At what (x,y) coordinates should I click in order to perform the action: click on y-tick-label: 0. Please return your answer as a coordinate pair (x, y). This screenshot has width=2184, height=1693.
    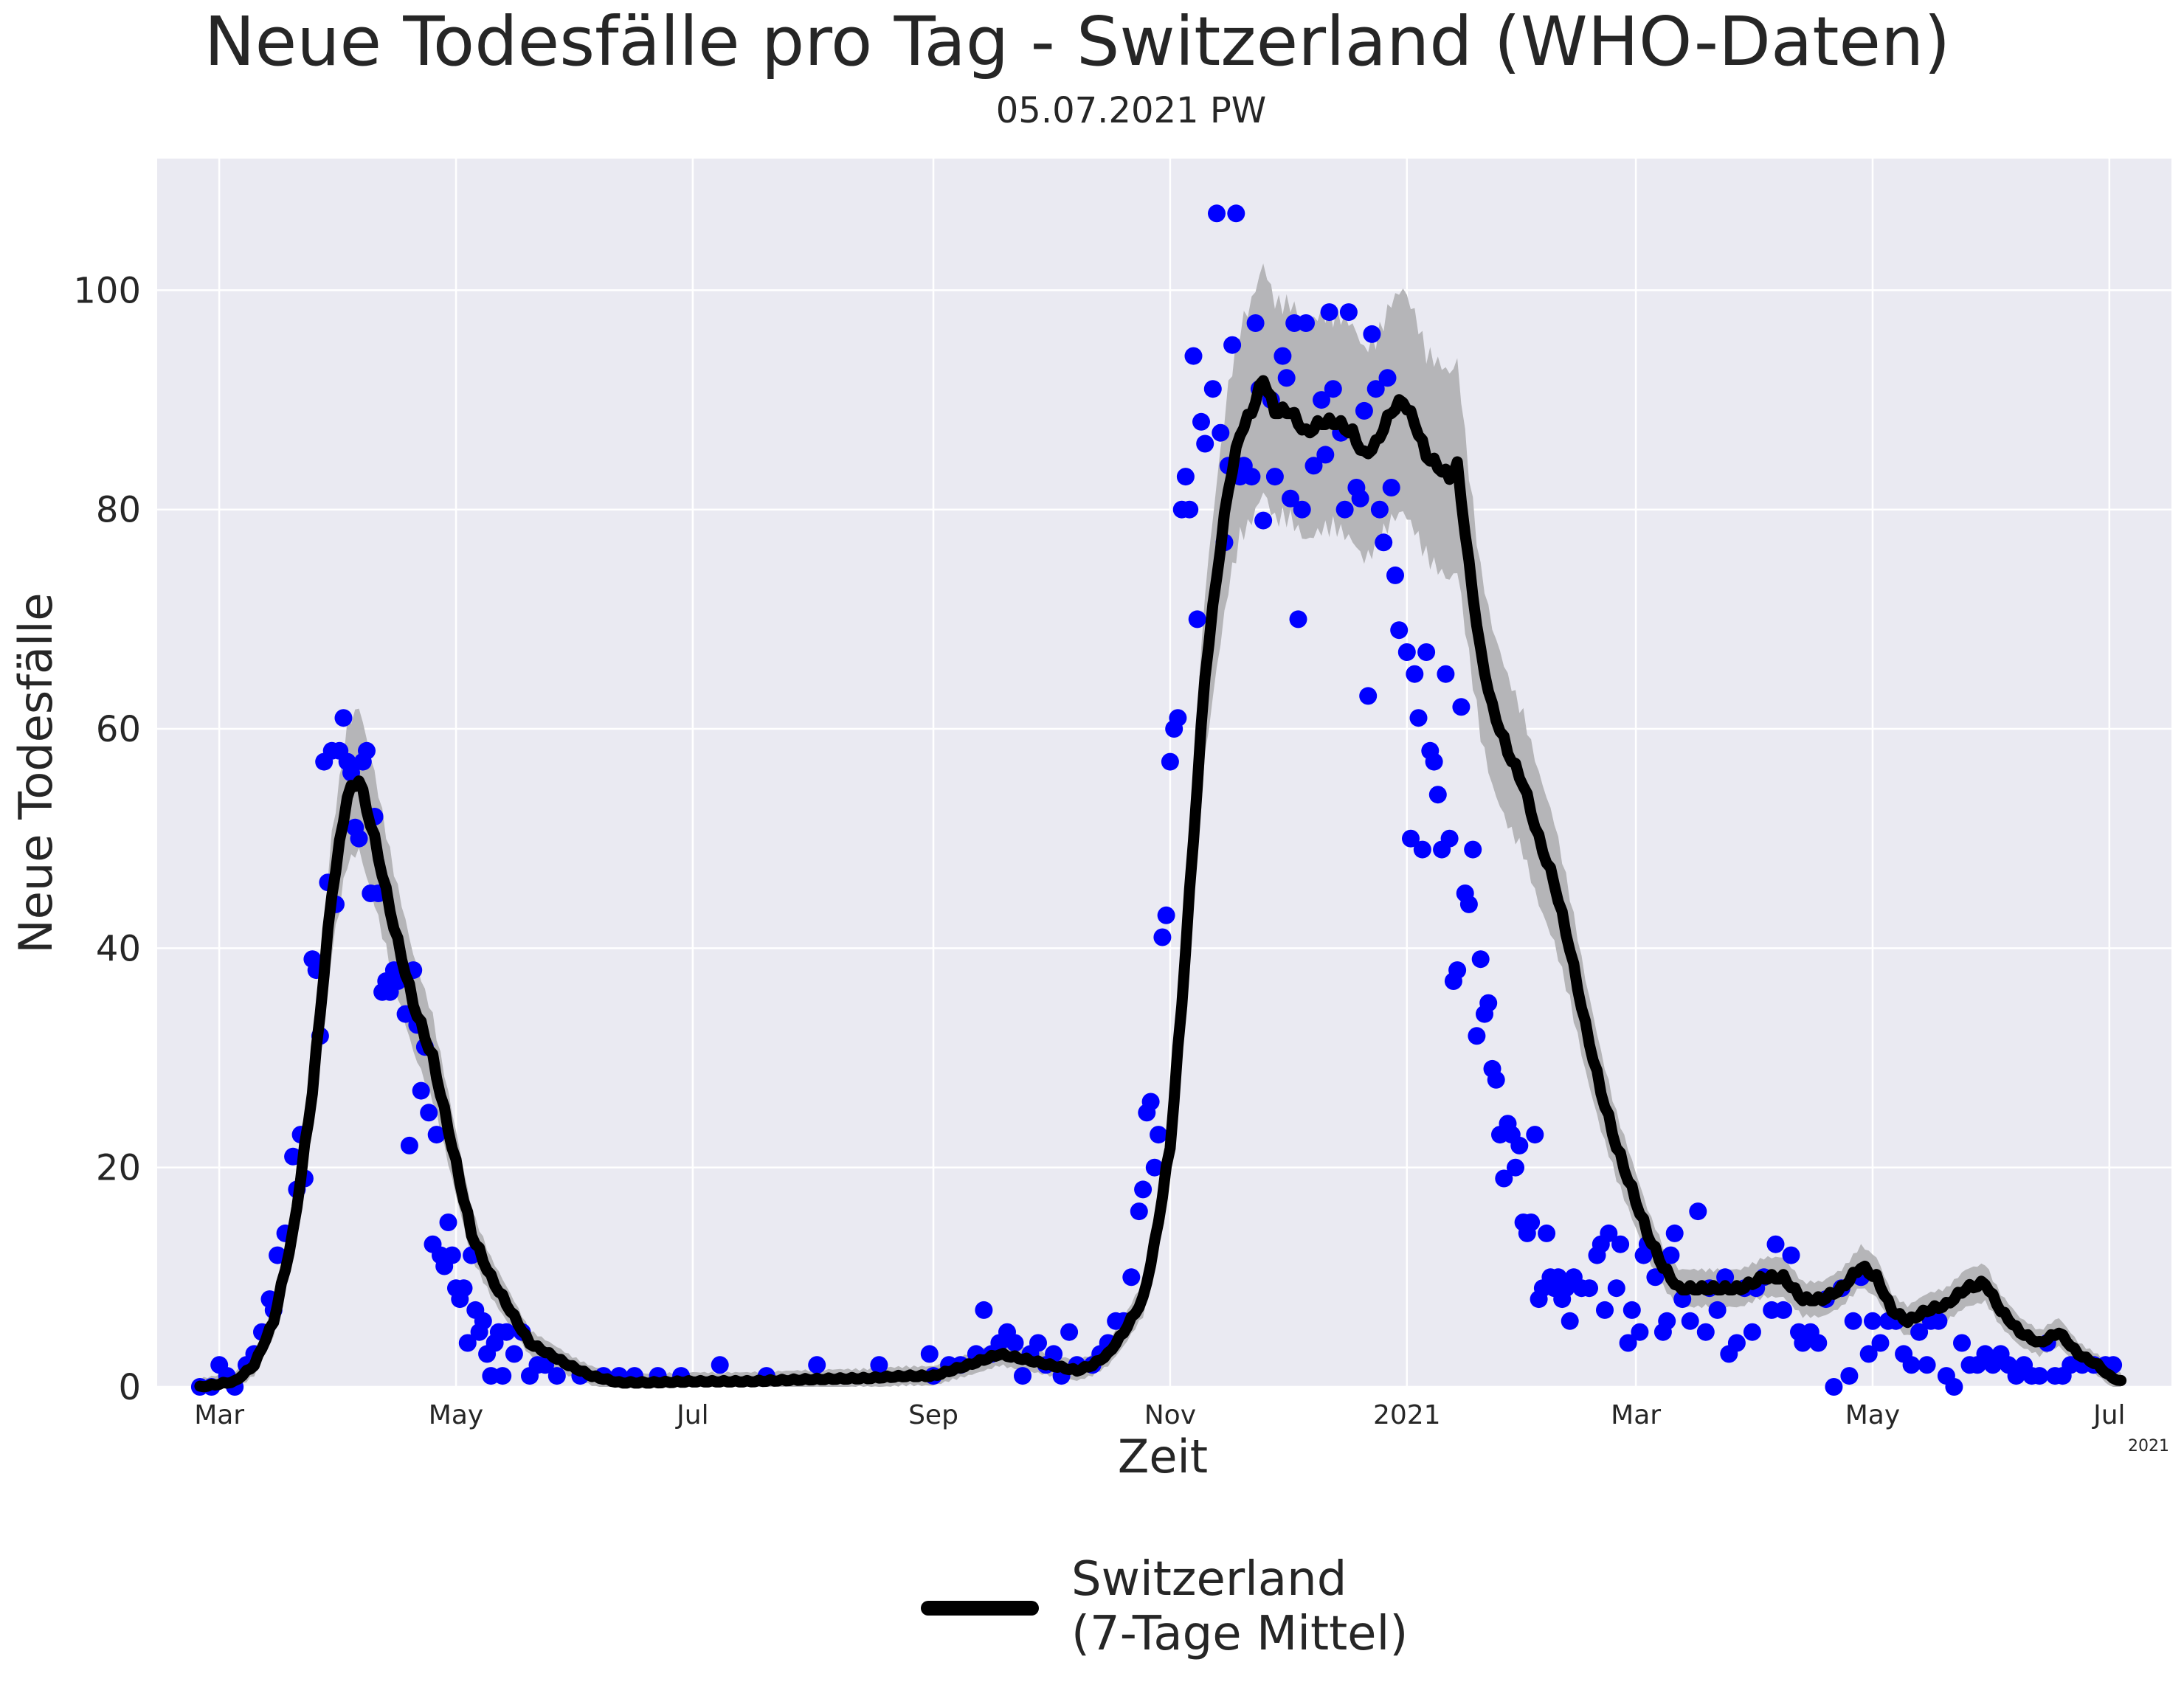
    Looking at the image, I should click on (129, 1387).